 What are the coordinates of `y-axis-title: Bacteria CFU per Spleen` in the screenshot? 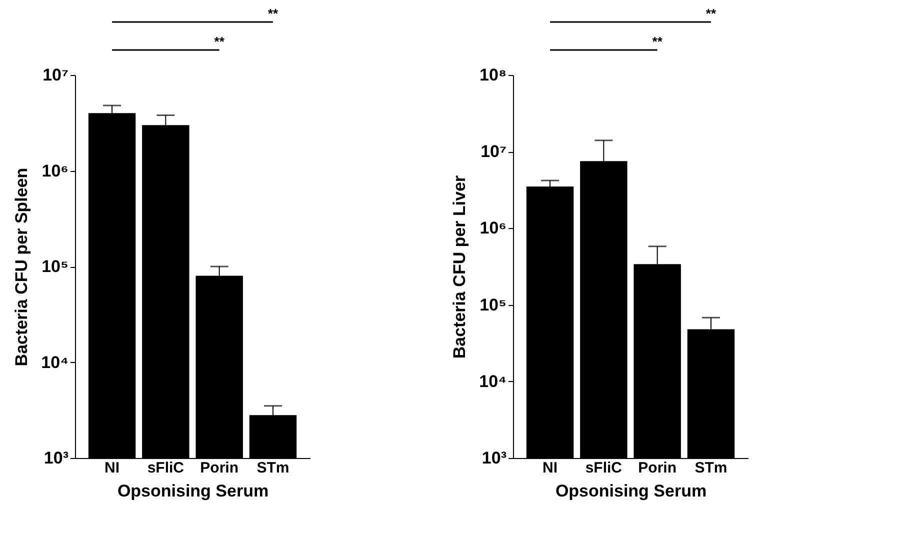 It's located at (22, 267).